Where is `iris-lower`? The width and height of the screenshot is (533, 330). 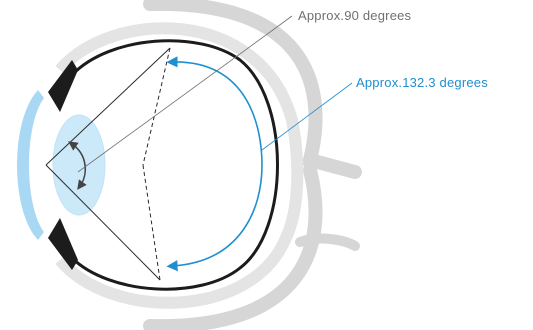 iris-lower is located at coordinates (63, 244).